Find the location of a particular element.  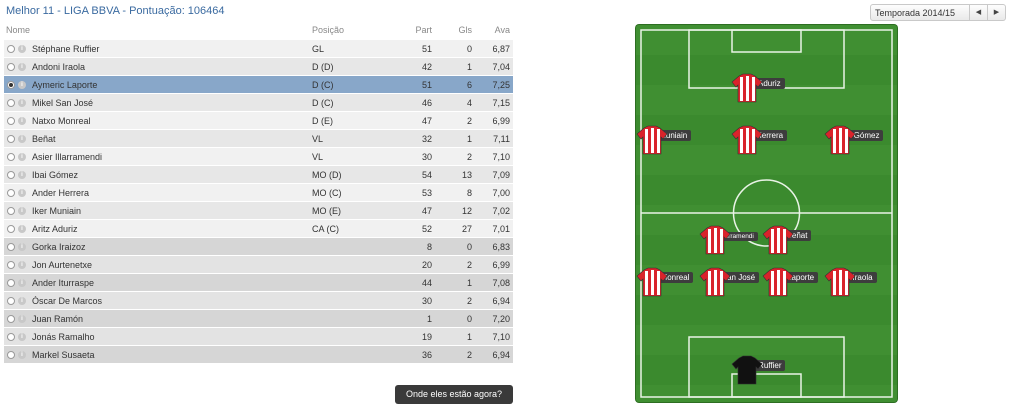

table-row: i Andoni Iraola D (D) 42 1 7,04 is located at coordinates (258, 67).